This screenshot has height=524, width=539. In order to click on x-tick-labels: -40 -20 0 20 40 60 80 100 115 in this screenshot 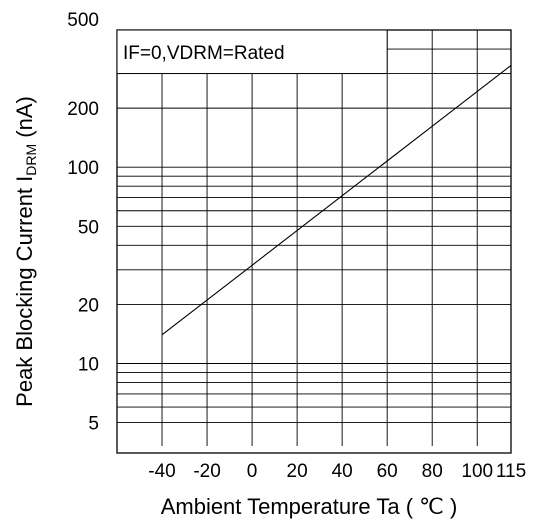, I will do `click(337, 471)`.